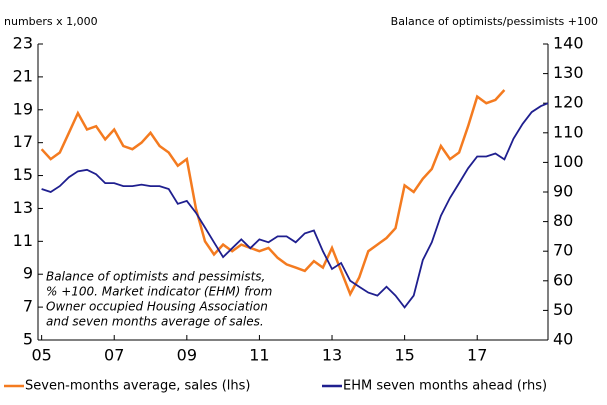 This screenshot has width=607, height=405. Describe the element at coordinates (563, 220) in the screenshot. I see `y2-tick-label: 80` at that location.